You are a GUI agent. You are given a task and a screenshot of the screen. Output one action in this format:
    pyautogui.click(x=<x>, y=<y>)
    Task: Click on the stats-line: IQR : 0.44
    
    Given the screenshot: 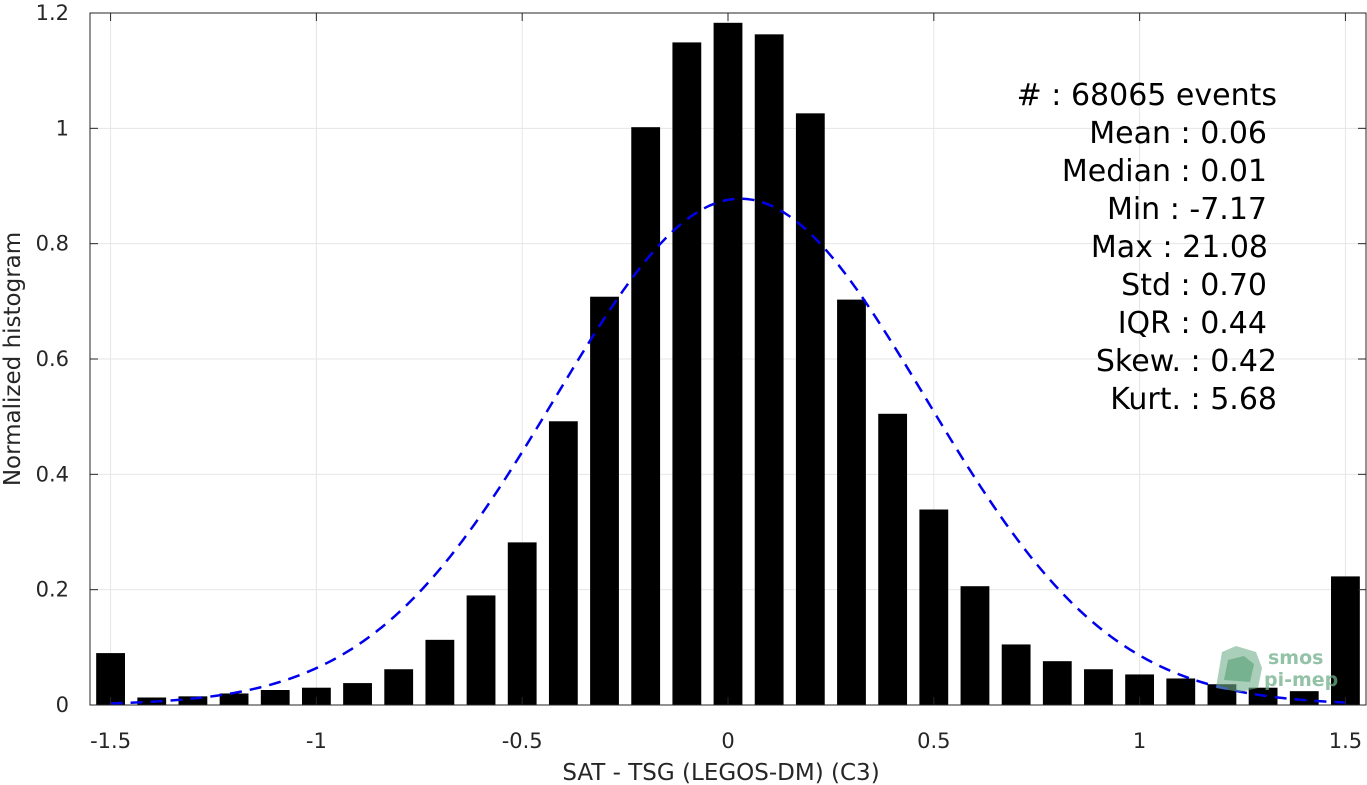 What is the action you would take?
    pyautogui.click(x=1192, y=323)
    